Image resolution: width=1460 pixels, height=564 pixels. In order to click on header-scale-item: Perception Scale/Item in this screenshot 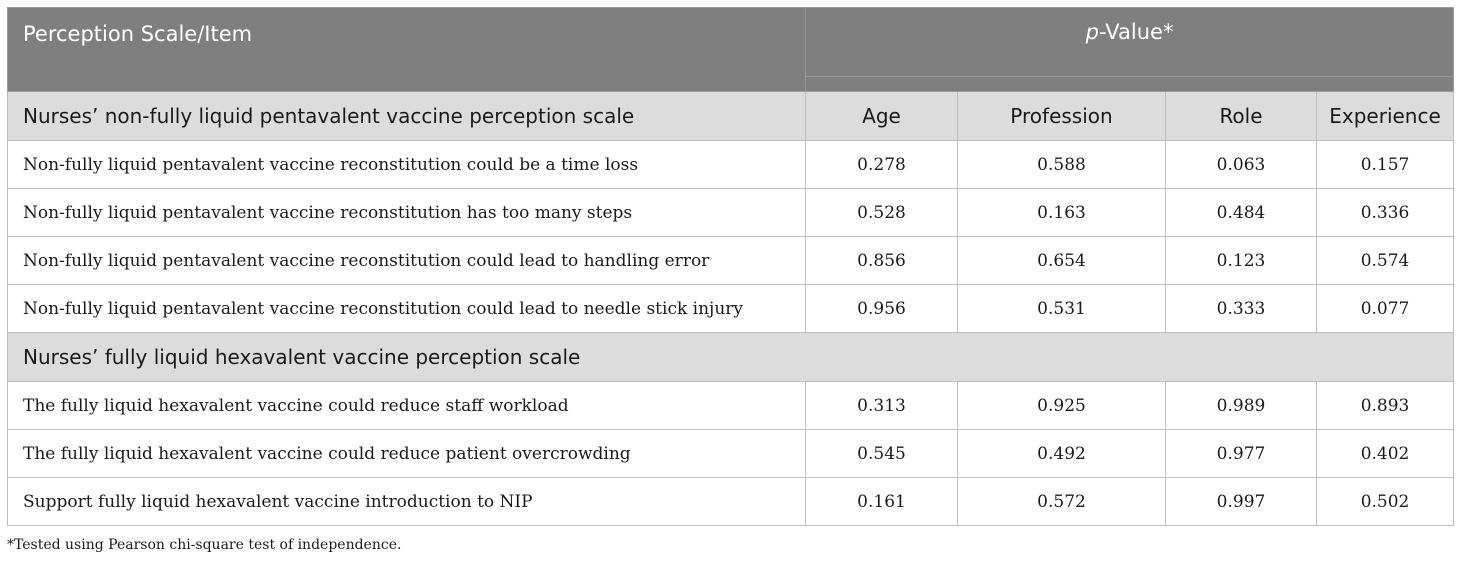, I will do `click(406, 49)`.